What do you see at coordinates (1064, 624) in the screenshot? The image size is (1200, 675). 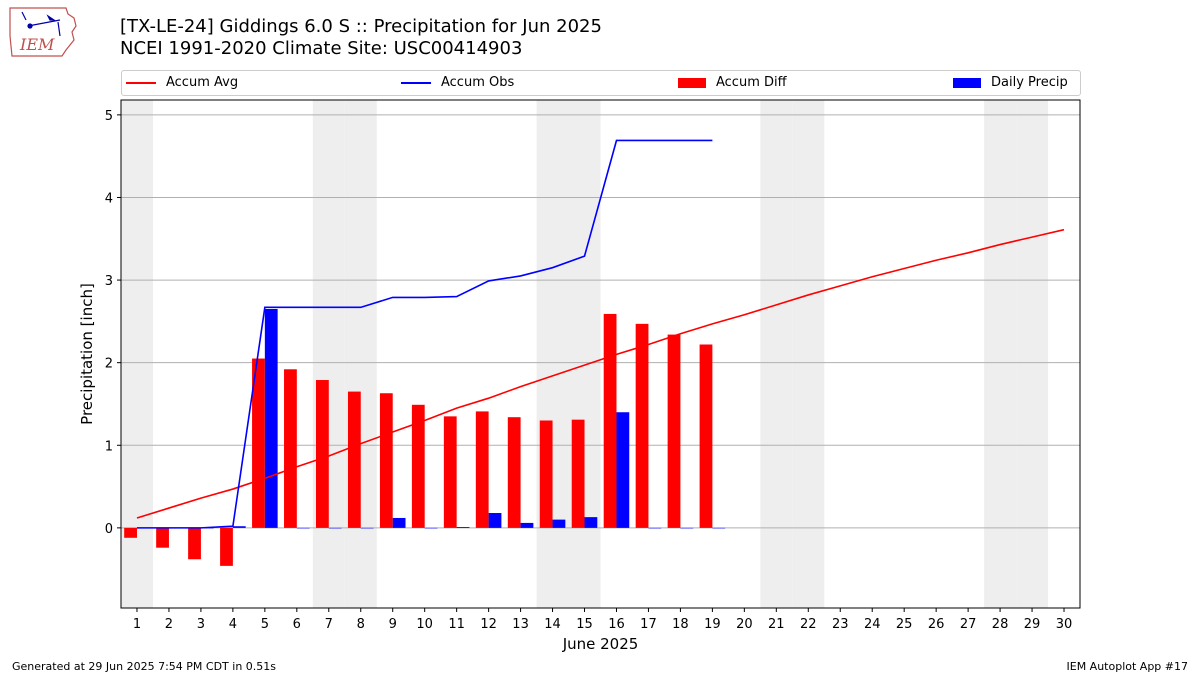 I see `x-tick-label-30: 30` at bounding box center [1064, 624].